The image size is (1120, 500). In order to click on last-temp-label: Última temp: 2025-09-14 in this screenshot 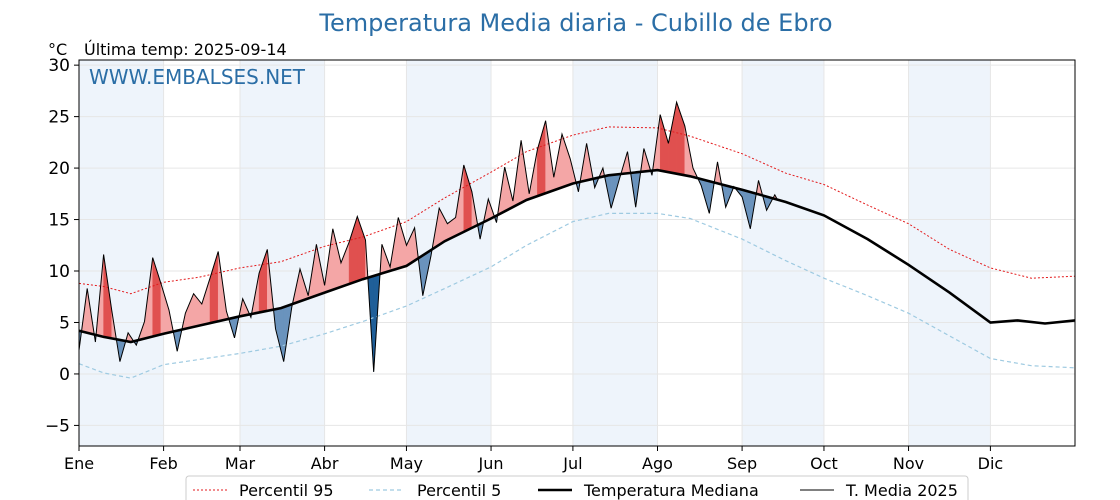, I will do `click(185, 49)`.